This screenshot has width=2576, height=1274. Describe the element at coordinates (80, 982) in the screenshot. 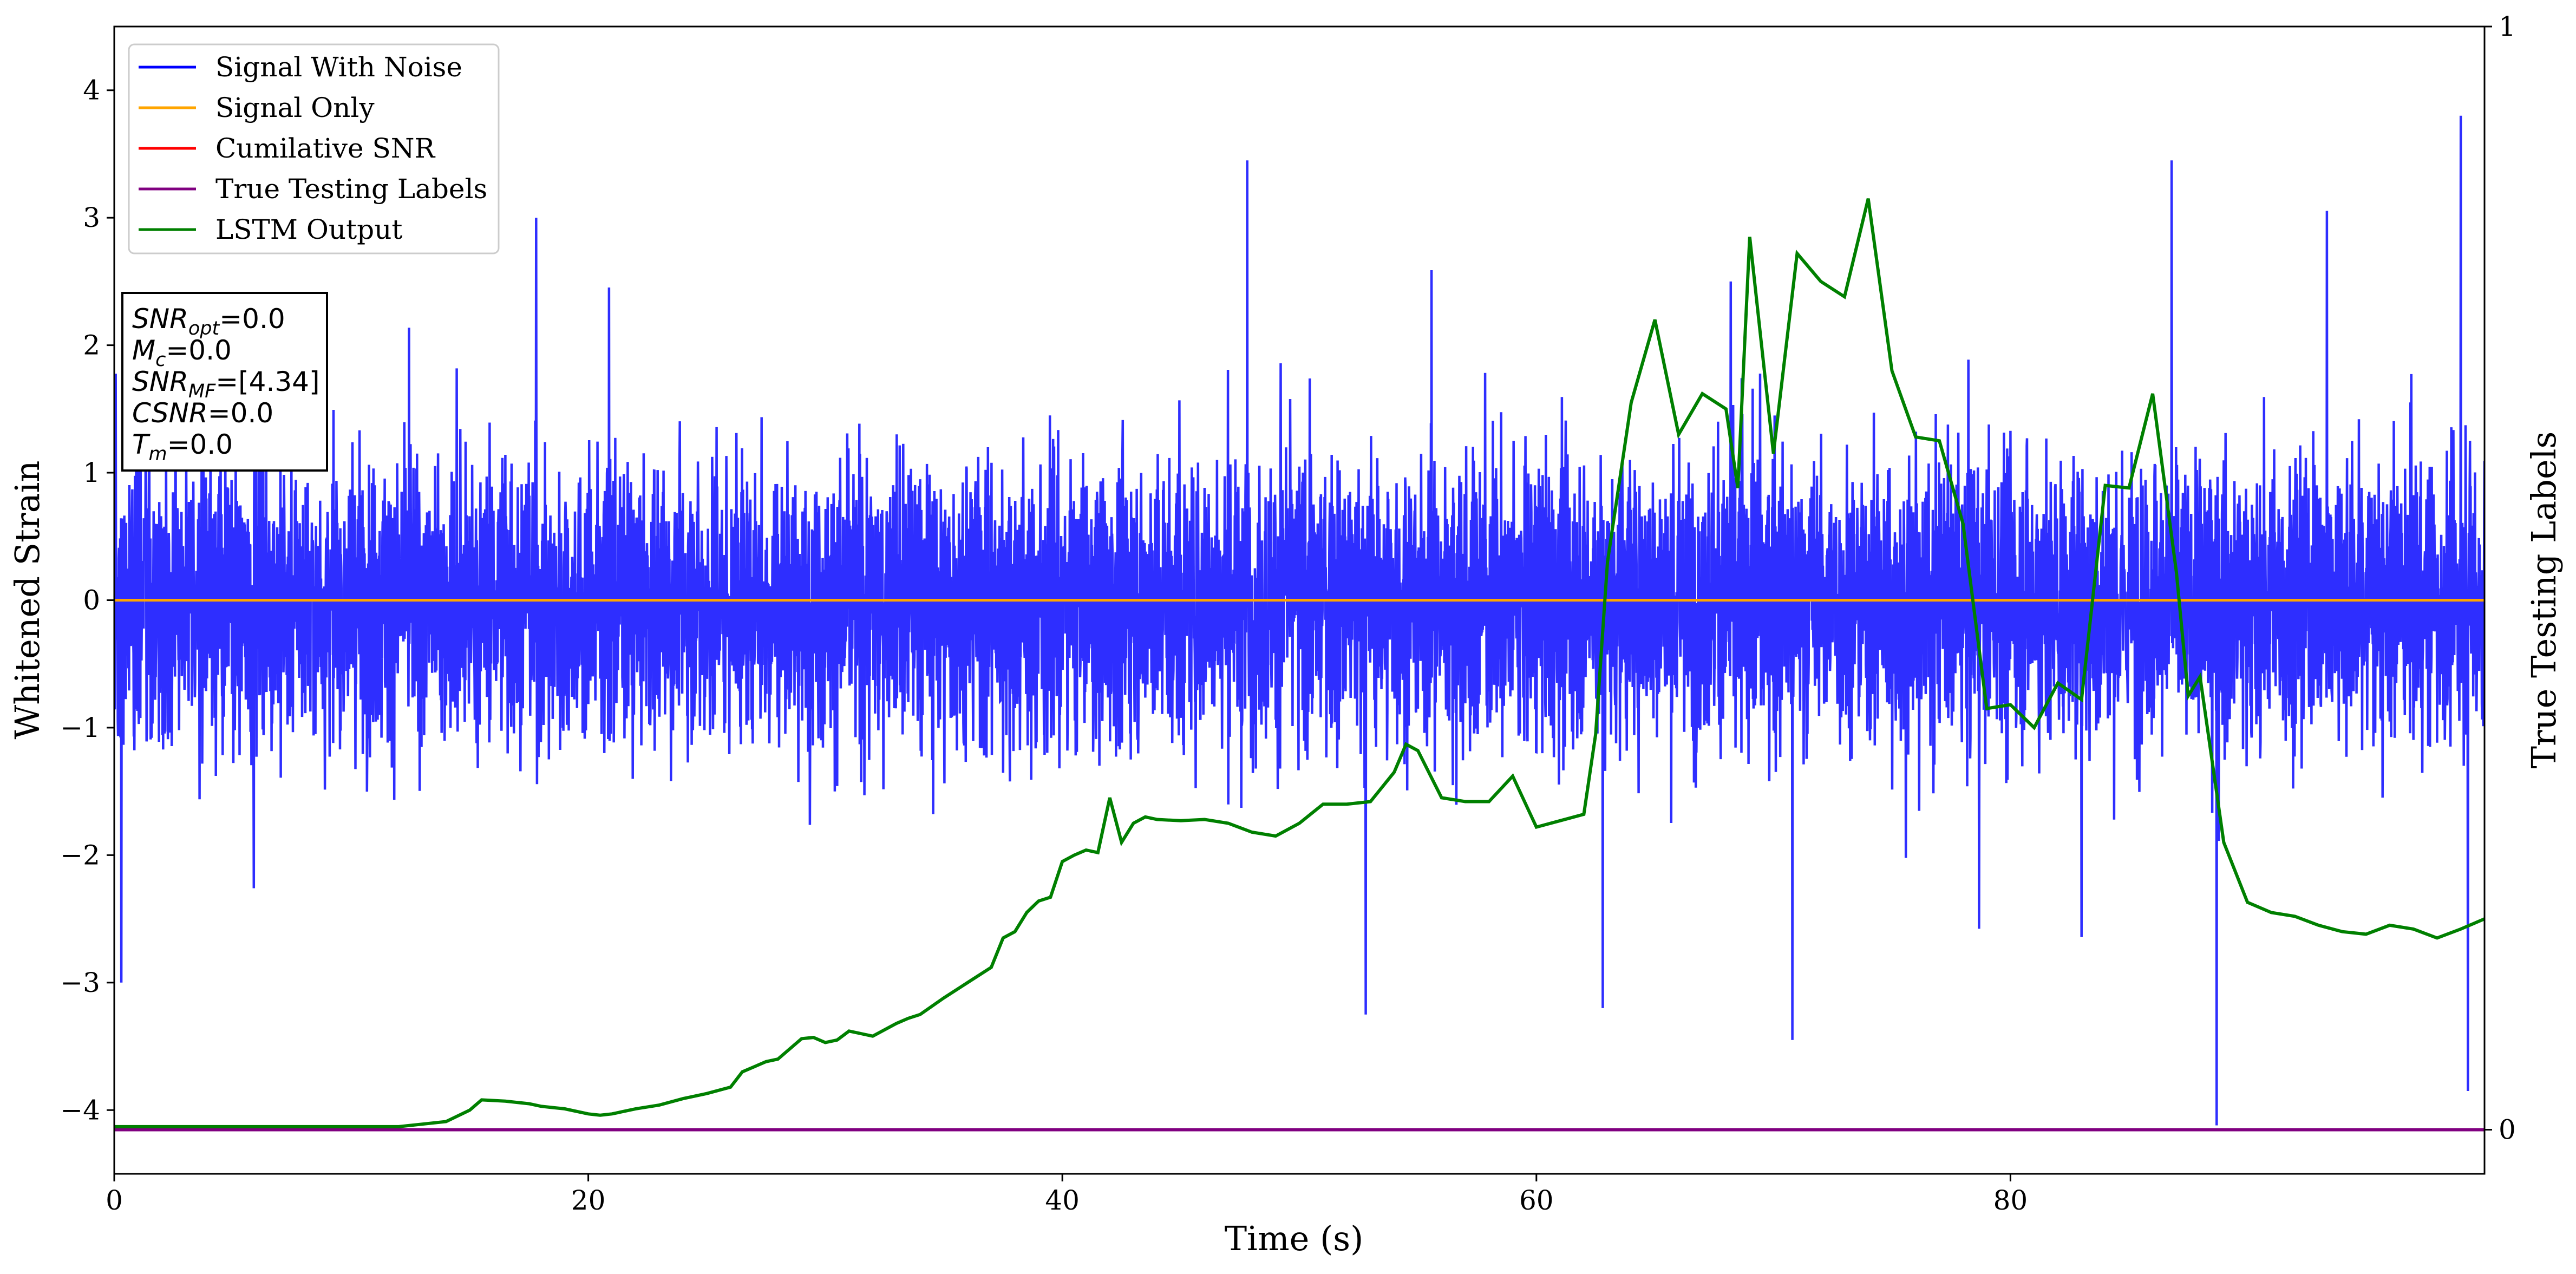

I see `y-tick-label: −3` at that location.